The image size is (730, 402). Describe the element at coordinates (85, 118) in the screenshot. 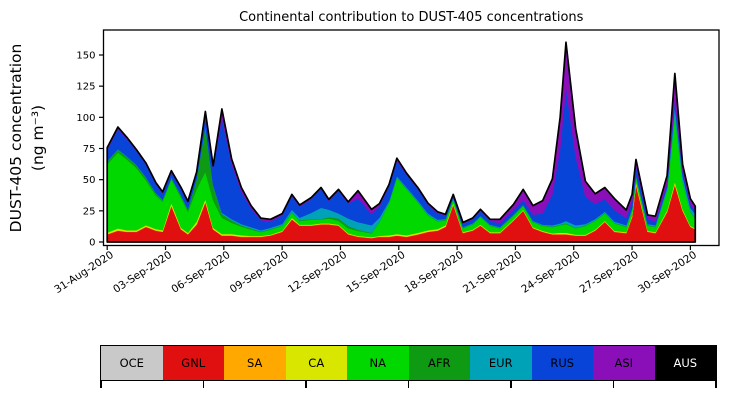

I see `y-tick-label: 100` at that location.